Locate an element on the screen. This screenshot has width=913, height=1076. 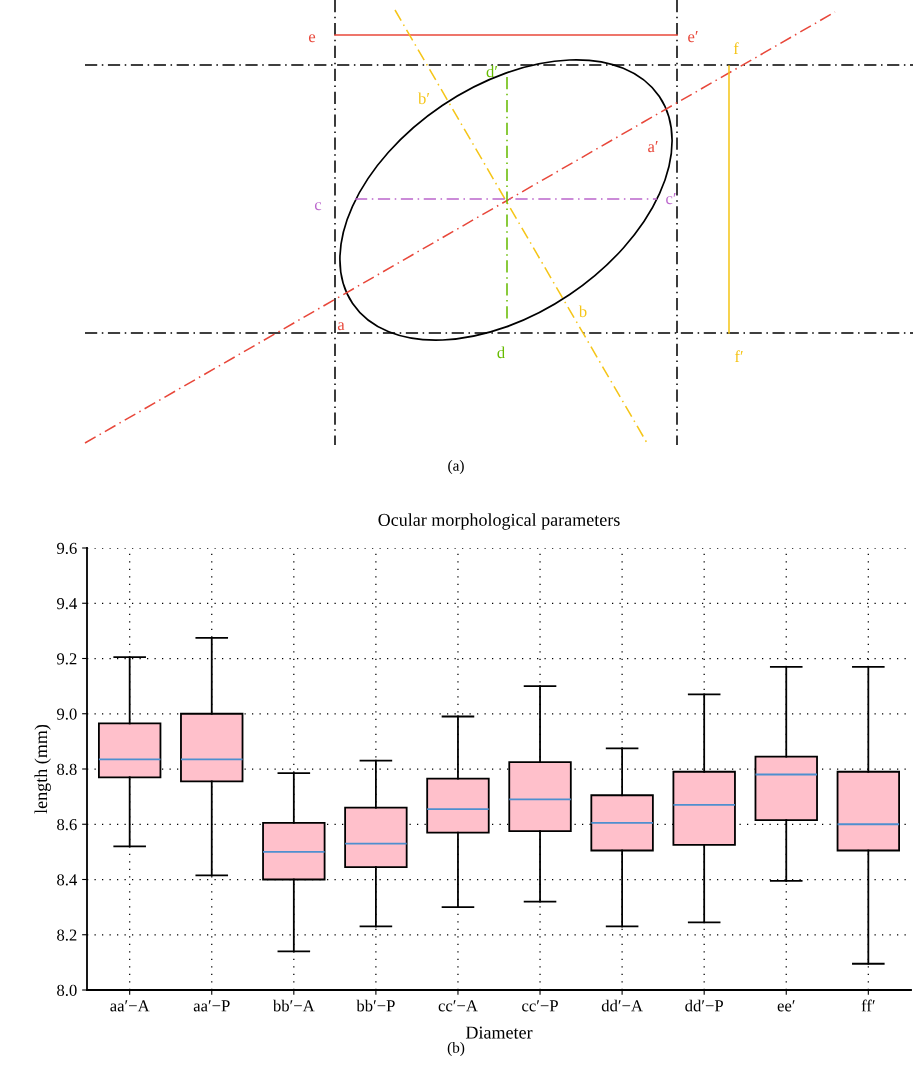
y-tick-label: 8.4 is located at coordinates (67, 880).